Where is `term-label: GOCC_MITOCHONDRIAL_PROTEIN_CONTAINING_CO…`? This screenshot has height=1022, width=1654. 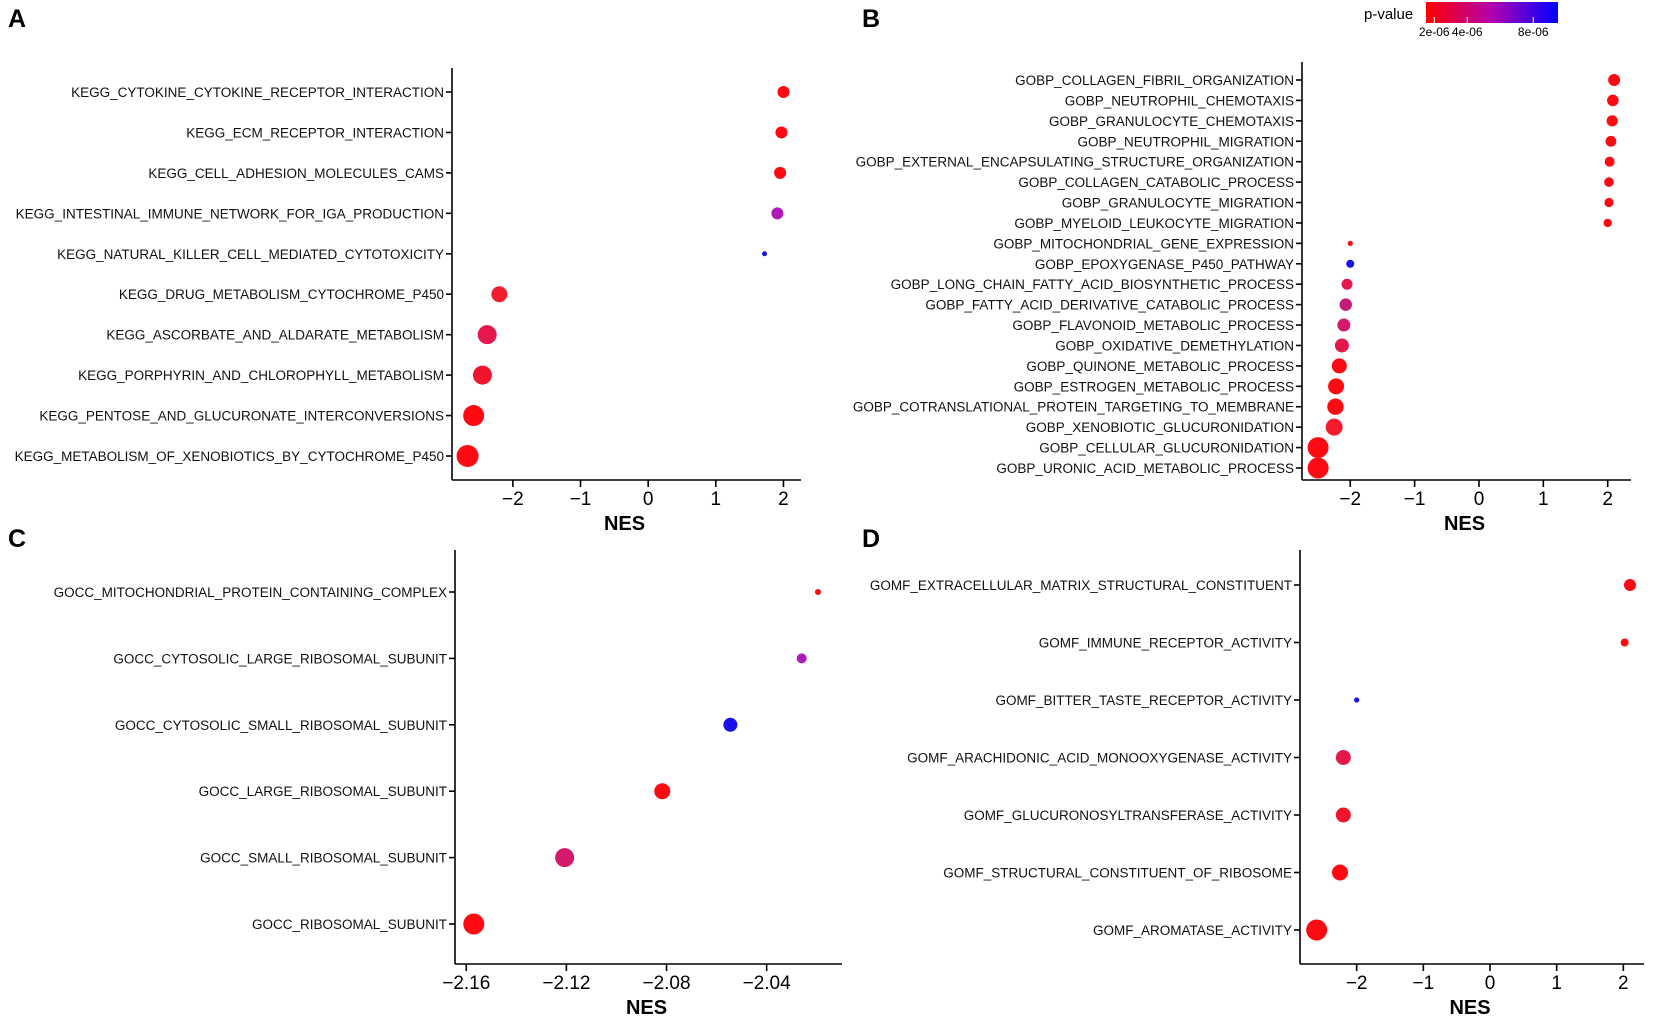
term-label: GOCC_MITOCHONDRIAL_PROTEIN_CONTAINING_CO… is located at coordinates (250, 592).